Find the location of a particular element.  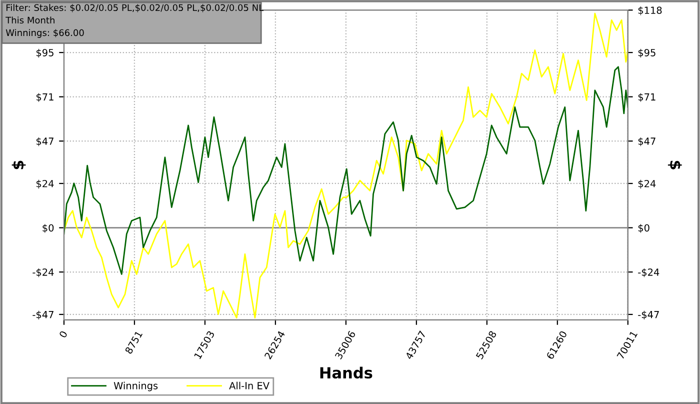

legend-label: Winnings is located at coordinates (136, 387).